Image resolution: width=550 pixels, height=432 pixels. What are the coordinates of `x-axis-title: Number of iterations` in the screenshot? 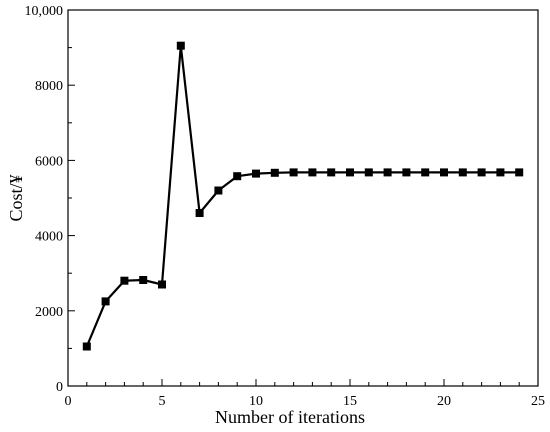 It's located at (290, 417).